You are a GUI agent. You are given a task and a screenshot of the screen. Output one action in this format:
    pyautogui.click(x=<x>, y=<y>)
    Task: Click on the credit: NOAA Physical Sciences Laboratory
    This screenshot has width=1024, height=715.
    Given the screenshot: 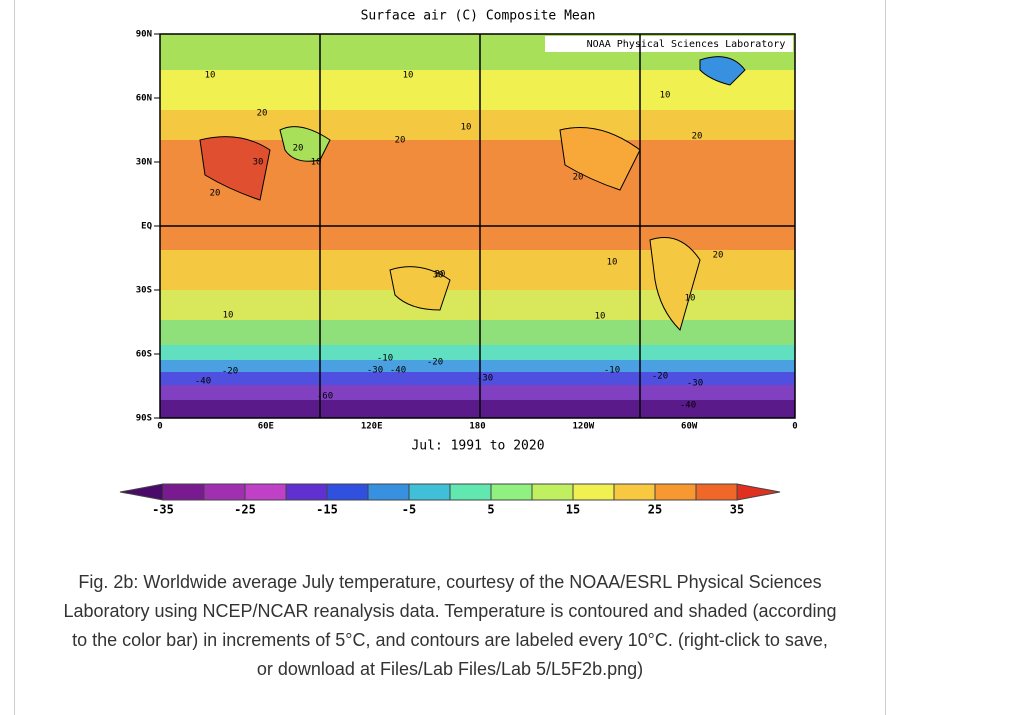 What is the action you would take?
    pyautogui.click(x=686, y=44)
    